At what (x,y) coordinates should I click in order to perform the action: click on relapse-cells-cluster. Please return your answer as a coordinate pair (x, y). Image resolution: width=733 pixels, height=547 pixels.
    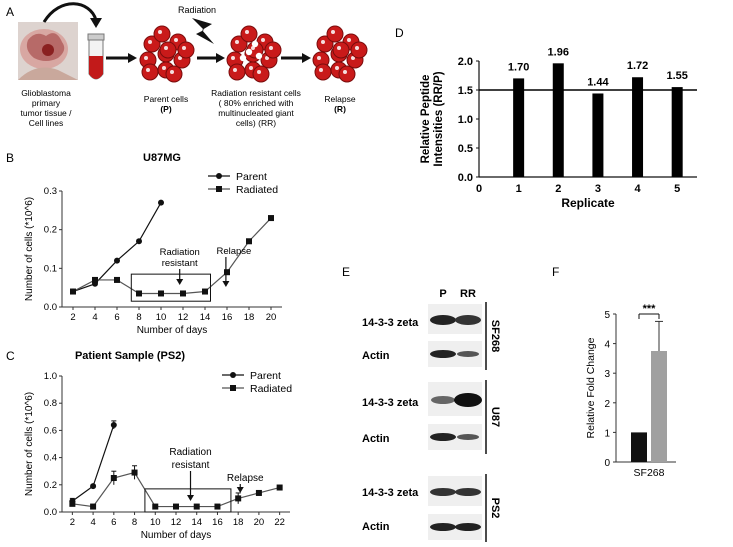
    Looking at the image, I should click on (340, 54).